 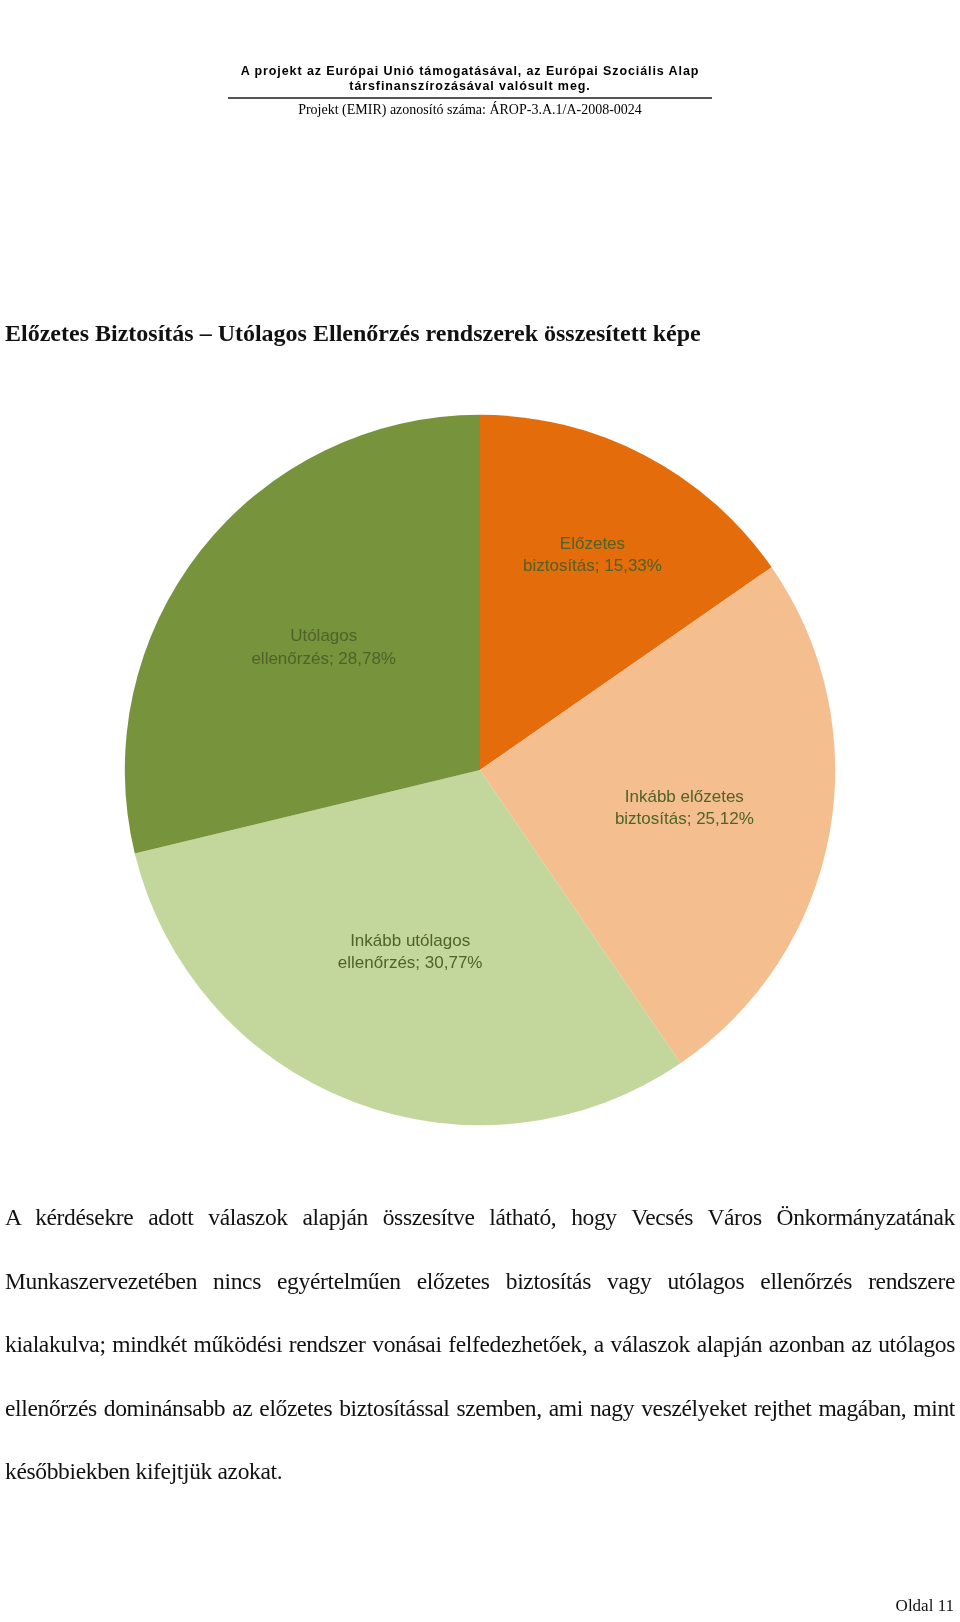 What do you see at coordinates (592, 555) in the screenshot?
I see `slice-label: Előzetes biztosítás; 15,33%` at bounding box center [592, 555].